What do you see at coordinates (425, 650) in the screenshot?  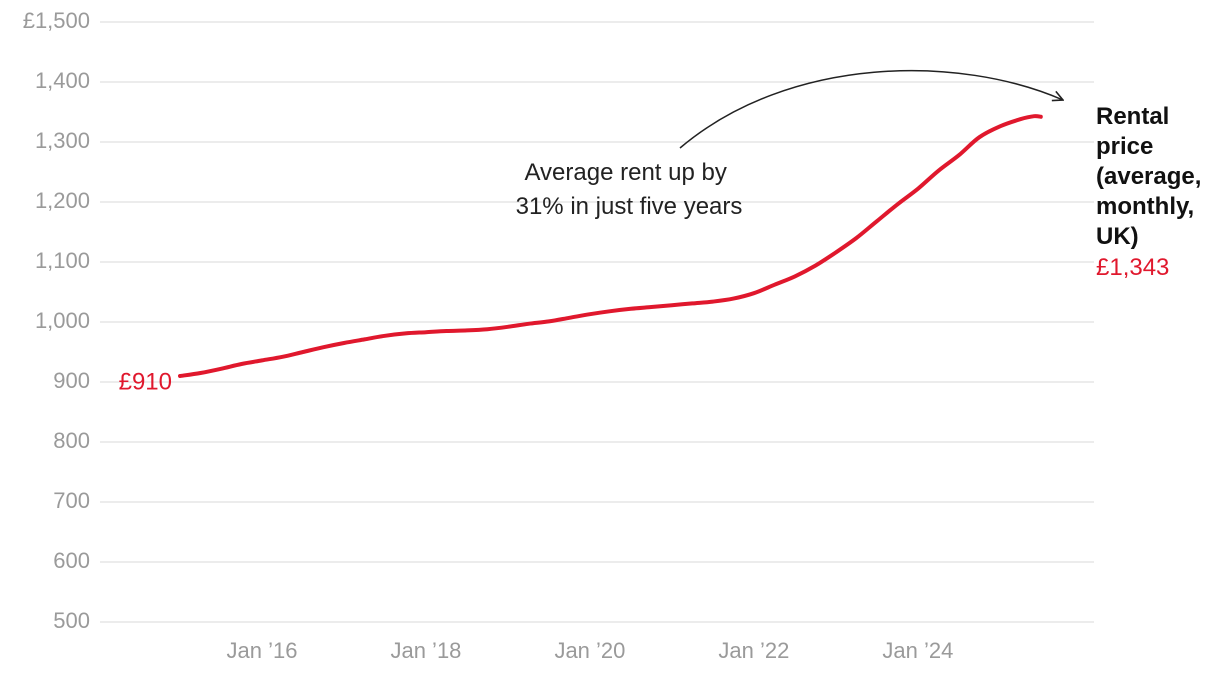 I see `x-tick-label: Jan ’18` at bounding box center [425, 650].